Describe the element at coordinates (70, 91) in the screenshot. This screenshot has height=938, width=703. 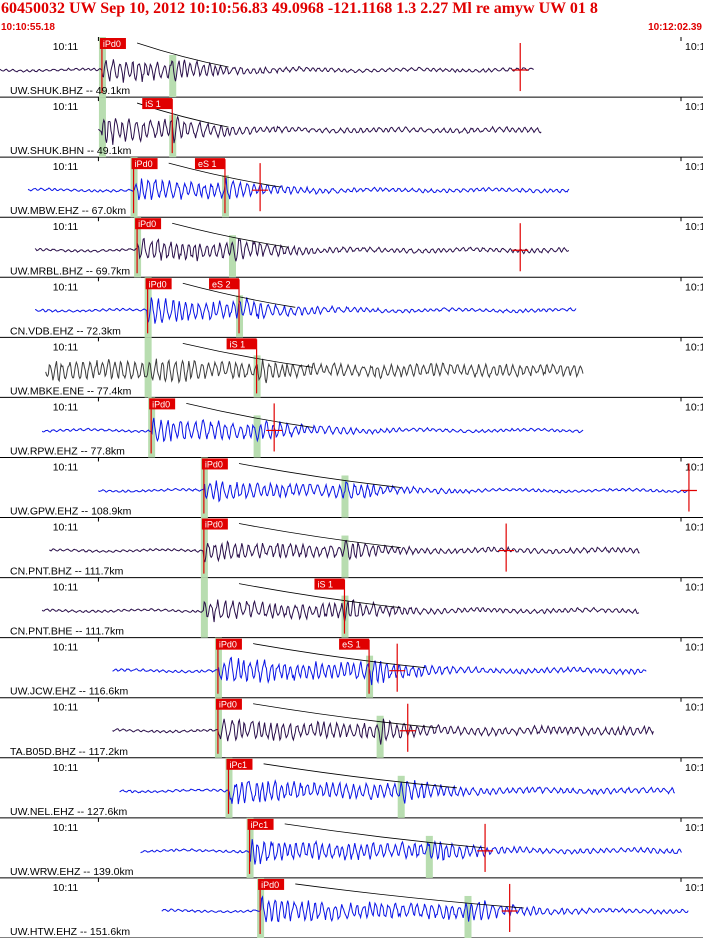
I see `station-label: UW.SHUK.BHZ -- 49.1km` at that location.